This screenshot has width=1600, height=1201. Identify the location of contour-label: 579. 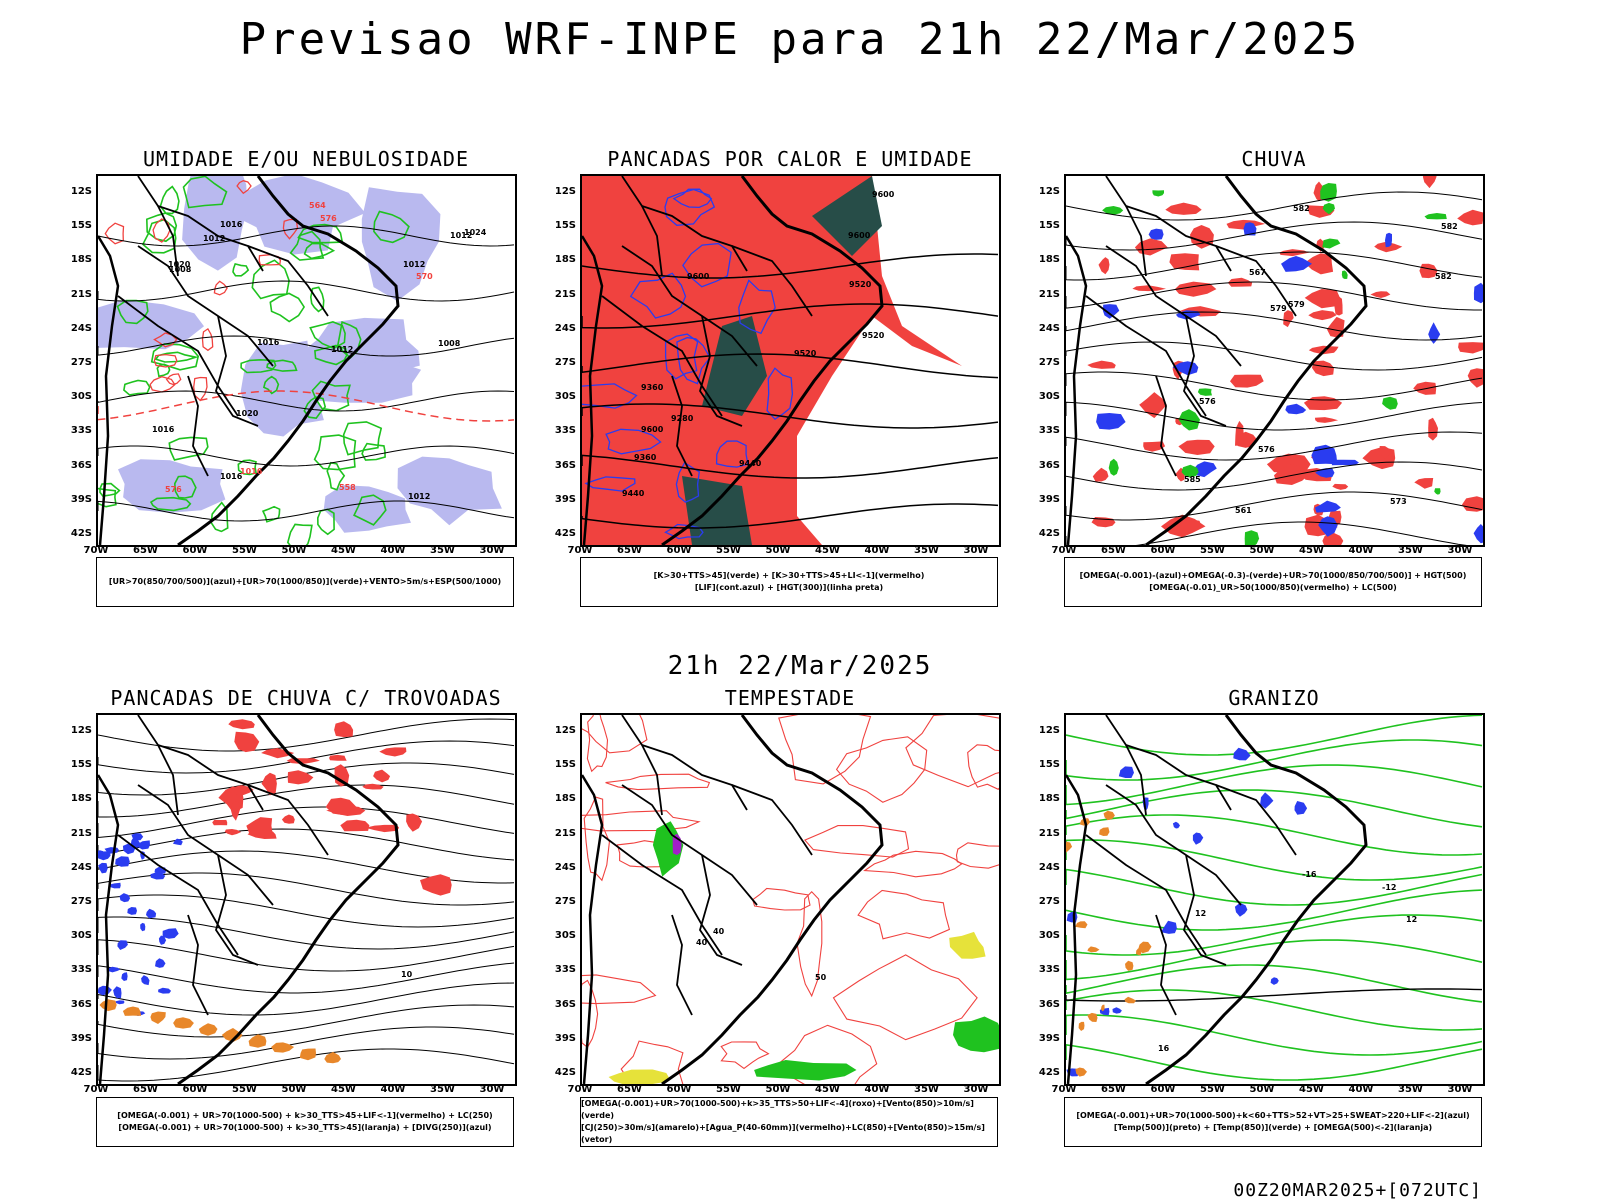
(1296, 304).